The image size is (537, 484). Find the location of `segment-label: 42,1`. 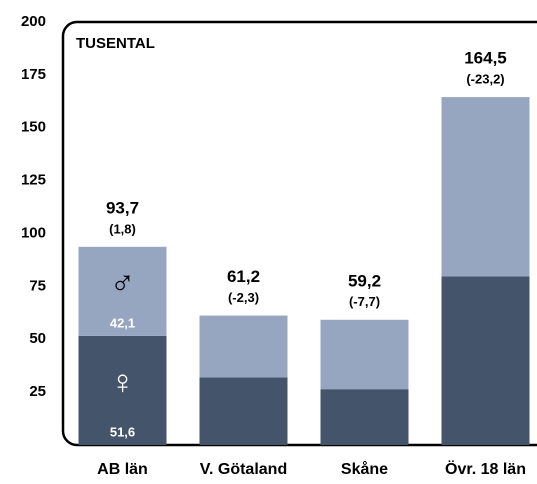

segment-label: 42,1 is located at coordinates (122, 322).